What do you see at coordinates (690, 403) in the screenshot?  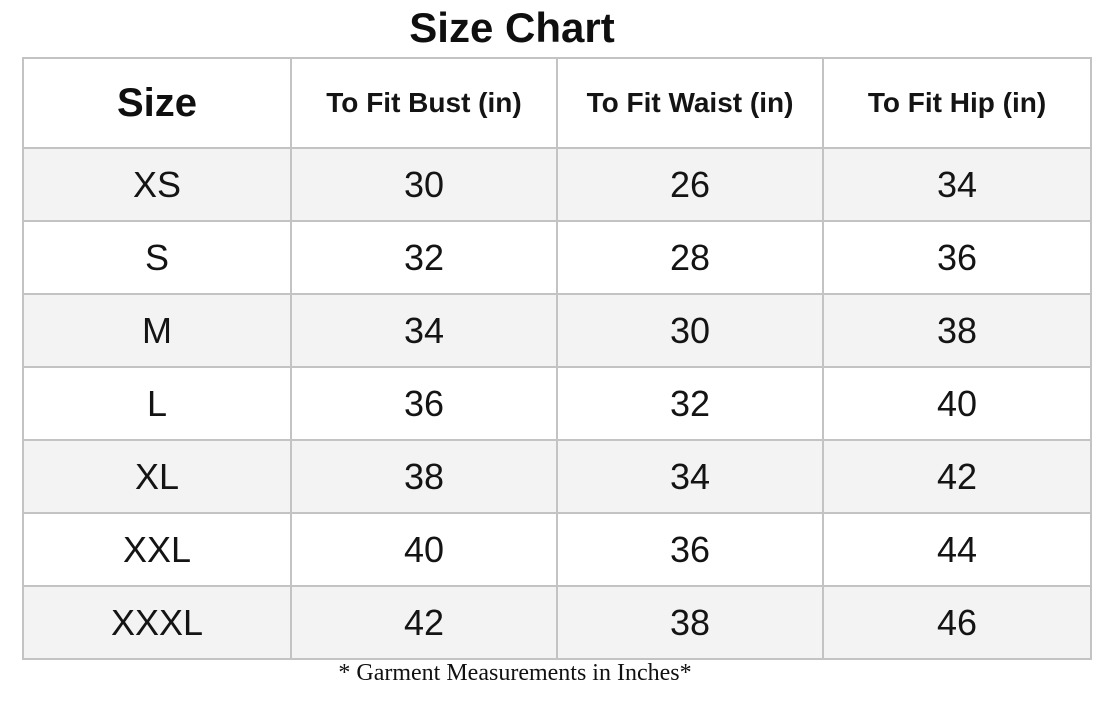 I see `cell-waist: 32` at bounding box center [690, 403].